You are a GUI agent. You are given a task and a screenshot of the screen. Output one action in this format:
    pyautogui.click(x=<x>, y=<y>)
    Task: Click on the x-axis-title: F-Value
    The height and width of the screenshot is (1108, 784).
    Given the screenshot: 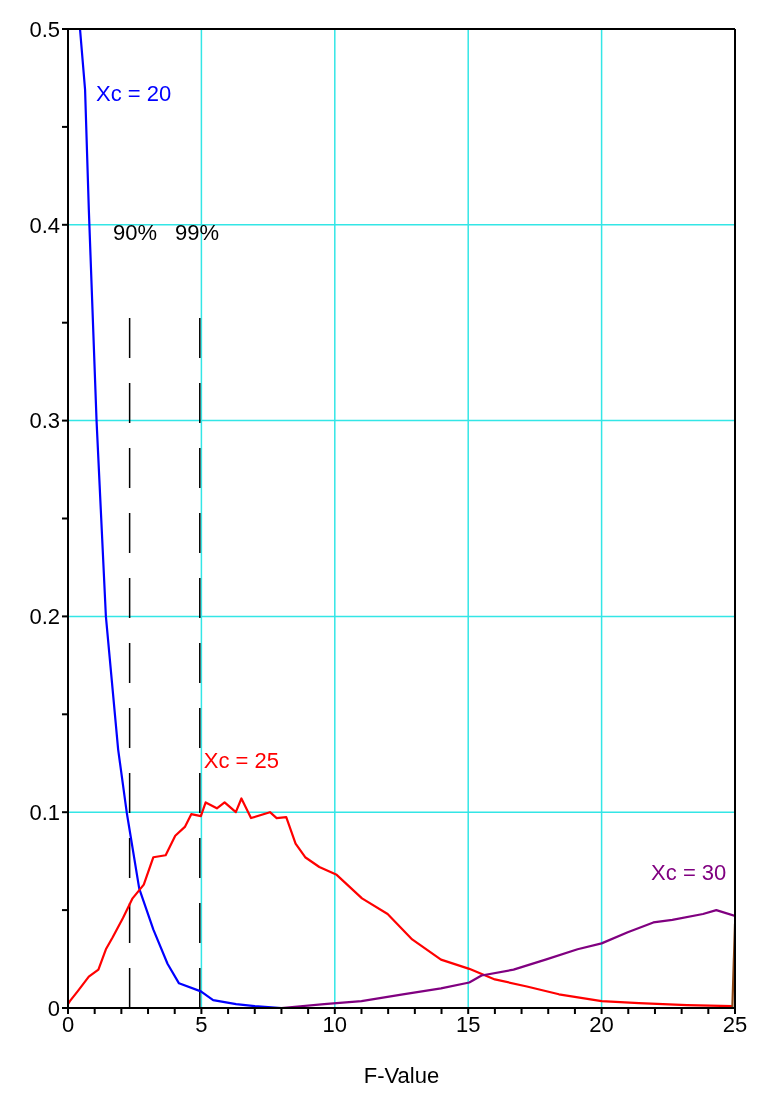 What is the action you would take?
    pyautogui.click(x=401, y=1075)
    